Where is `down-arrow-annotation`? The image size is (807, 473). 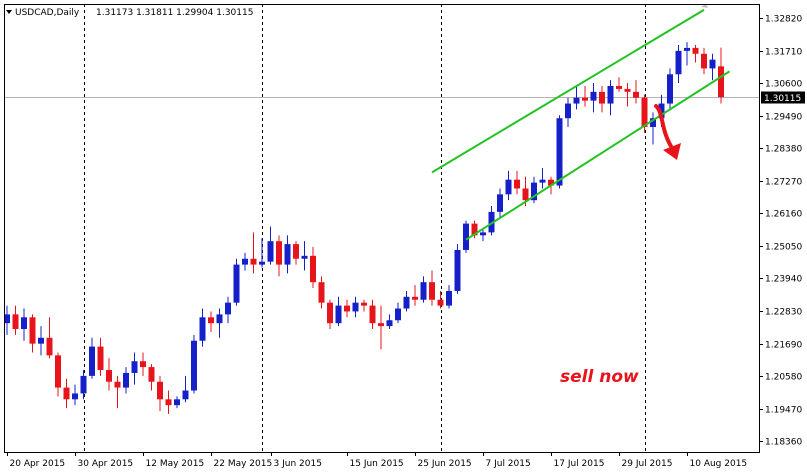 down-arrow-annotation is located at coordinates (667, 132).